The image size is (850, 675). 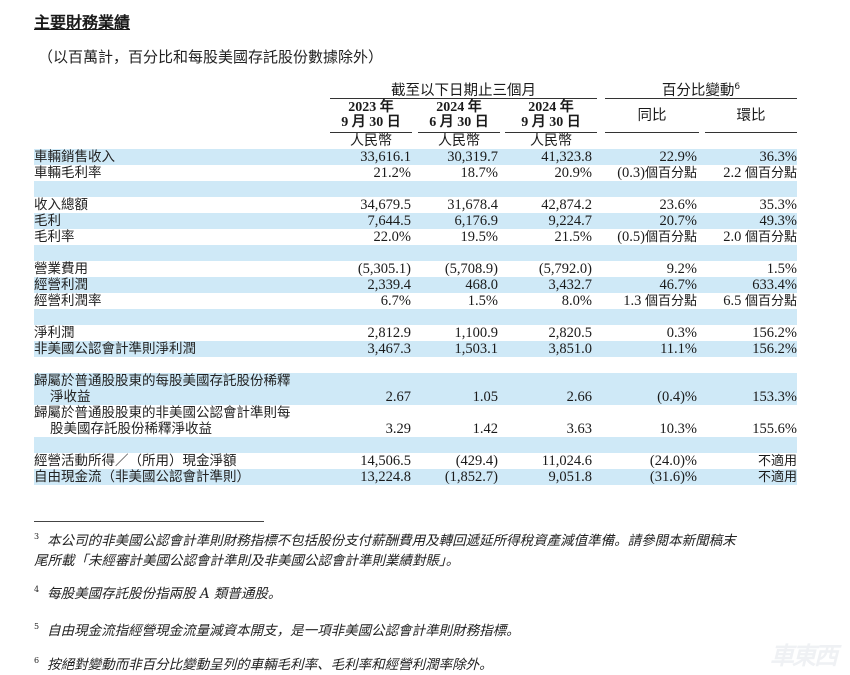 I want to click on value-qoq: 1.5%, so click(x=781, y=269).